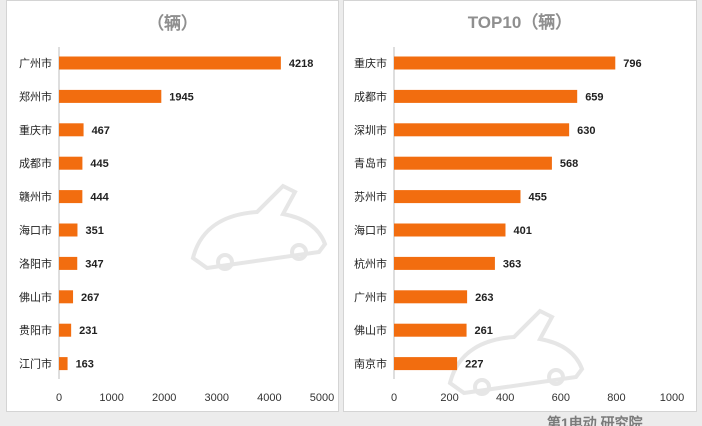  What do you see at coordinates (474, 365) in the screenshot?
I see `data-label: 227` at bounding box center [474, 365].